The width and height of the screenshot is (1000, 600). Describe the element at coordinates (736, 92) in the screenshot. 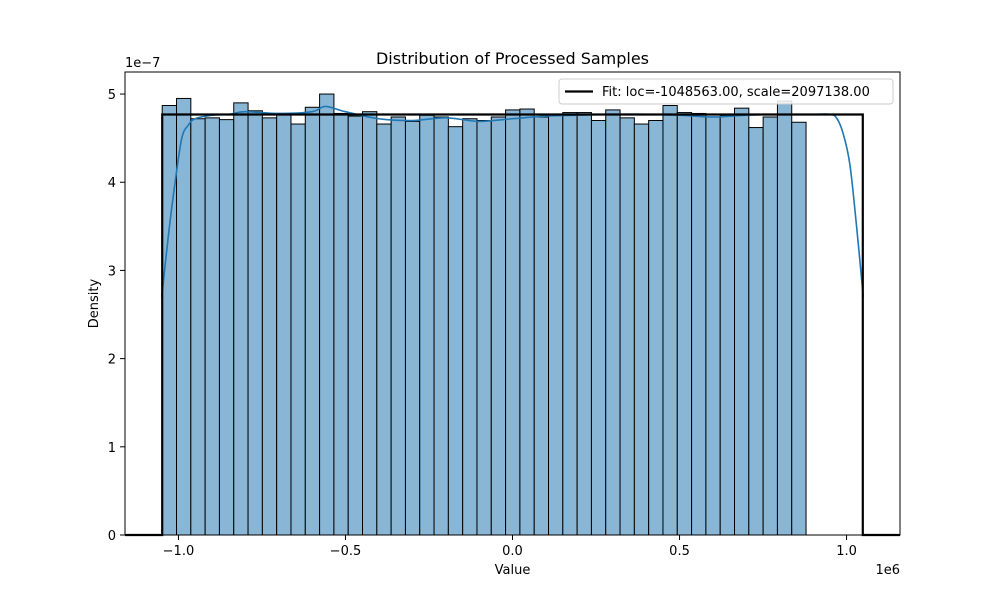

I see `legend-fit-label: Fit: loc=-1048563.00, scale=2097138.00` at that location.